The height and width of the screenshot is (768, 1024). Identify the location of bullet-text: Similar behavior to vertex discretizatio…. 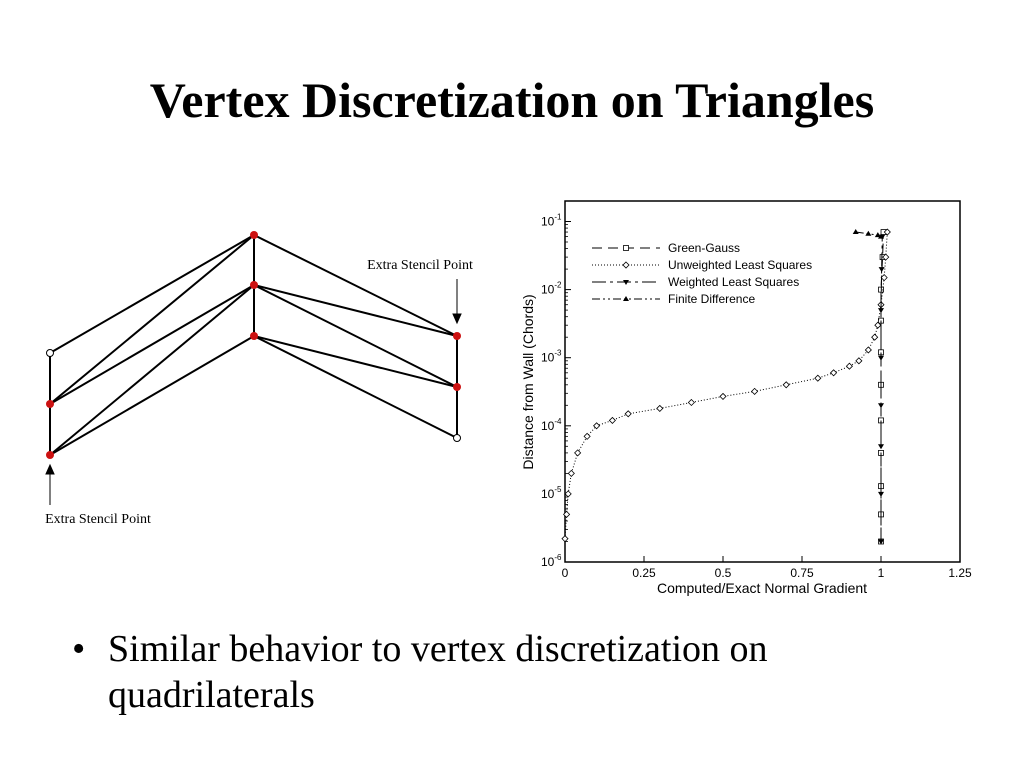
(438, 672).